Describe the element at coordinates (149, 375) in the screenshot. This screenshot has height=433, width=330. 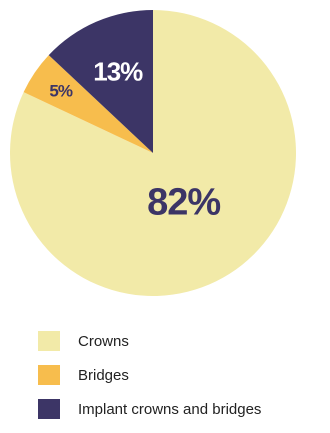
I see `legend-item-bridges: Bridges` at that location.